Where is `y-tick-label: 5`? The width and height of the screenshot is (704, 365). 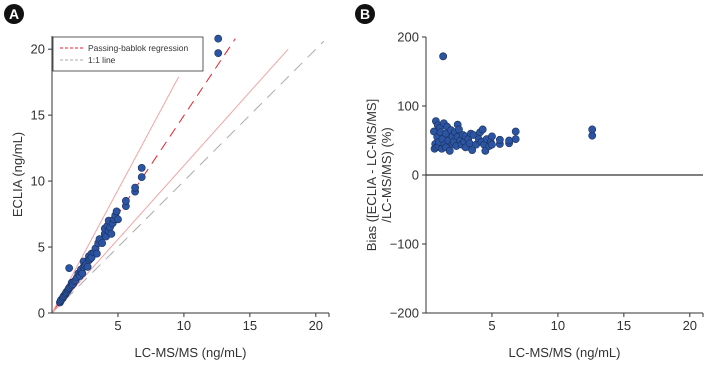
y-tick-label: 5 is located at coordinates (41, 247).